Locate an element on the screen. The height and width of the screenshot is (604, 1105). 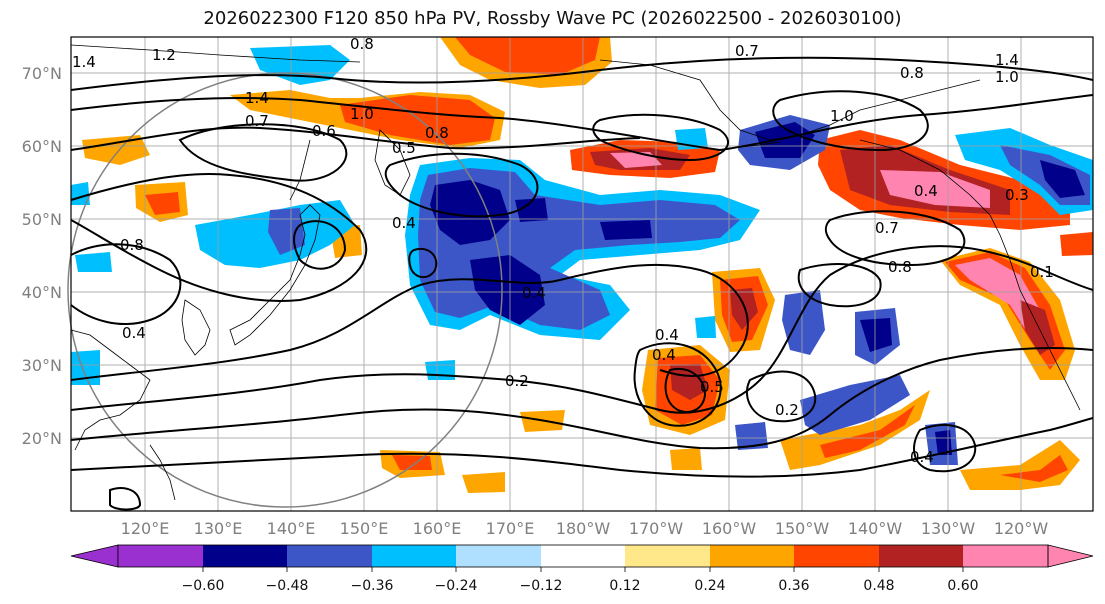
coastline-philippines is located at coordinates (162, 472).